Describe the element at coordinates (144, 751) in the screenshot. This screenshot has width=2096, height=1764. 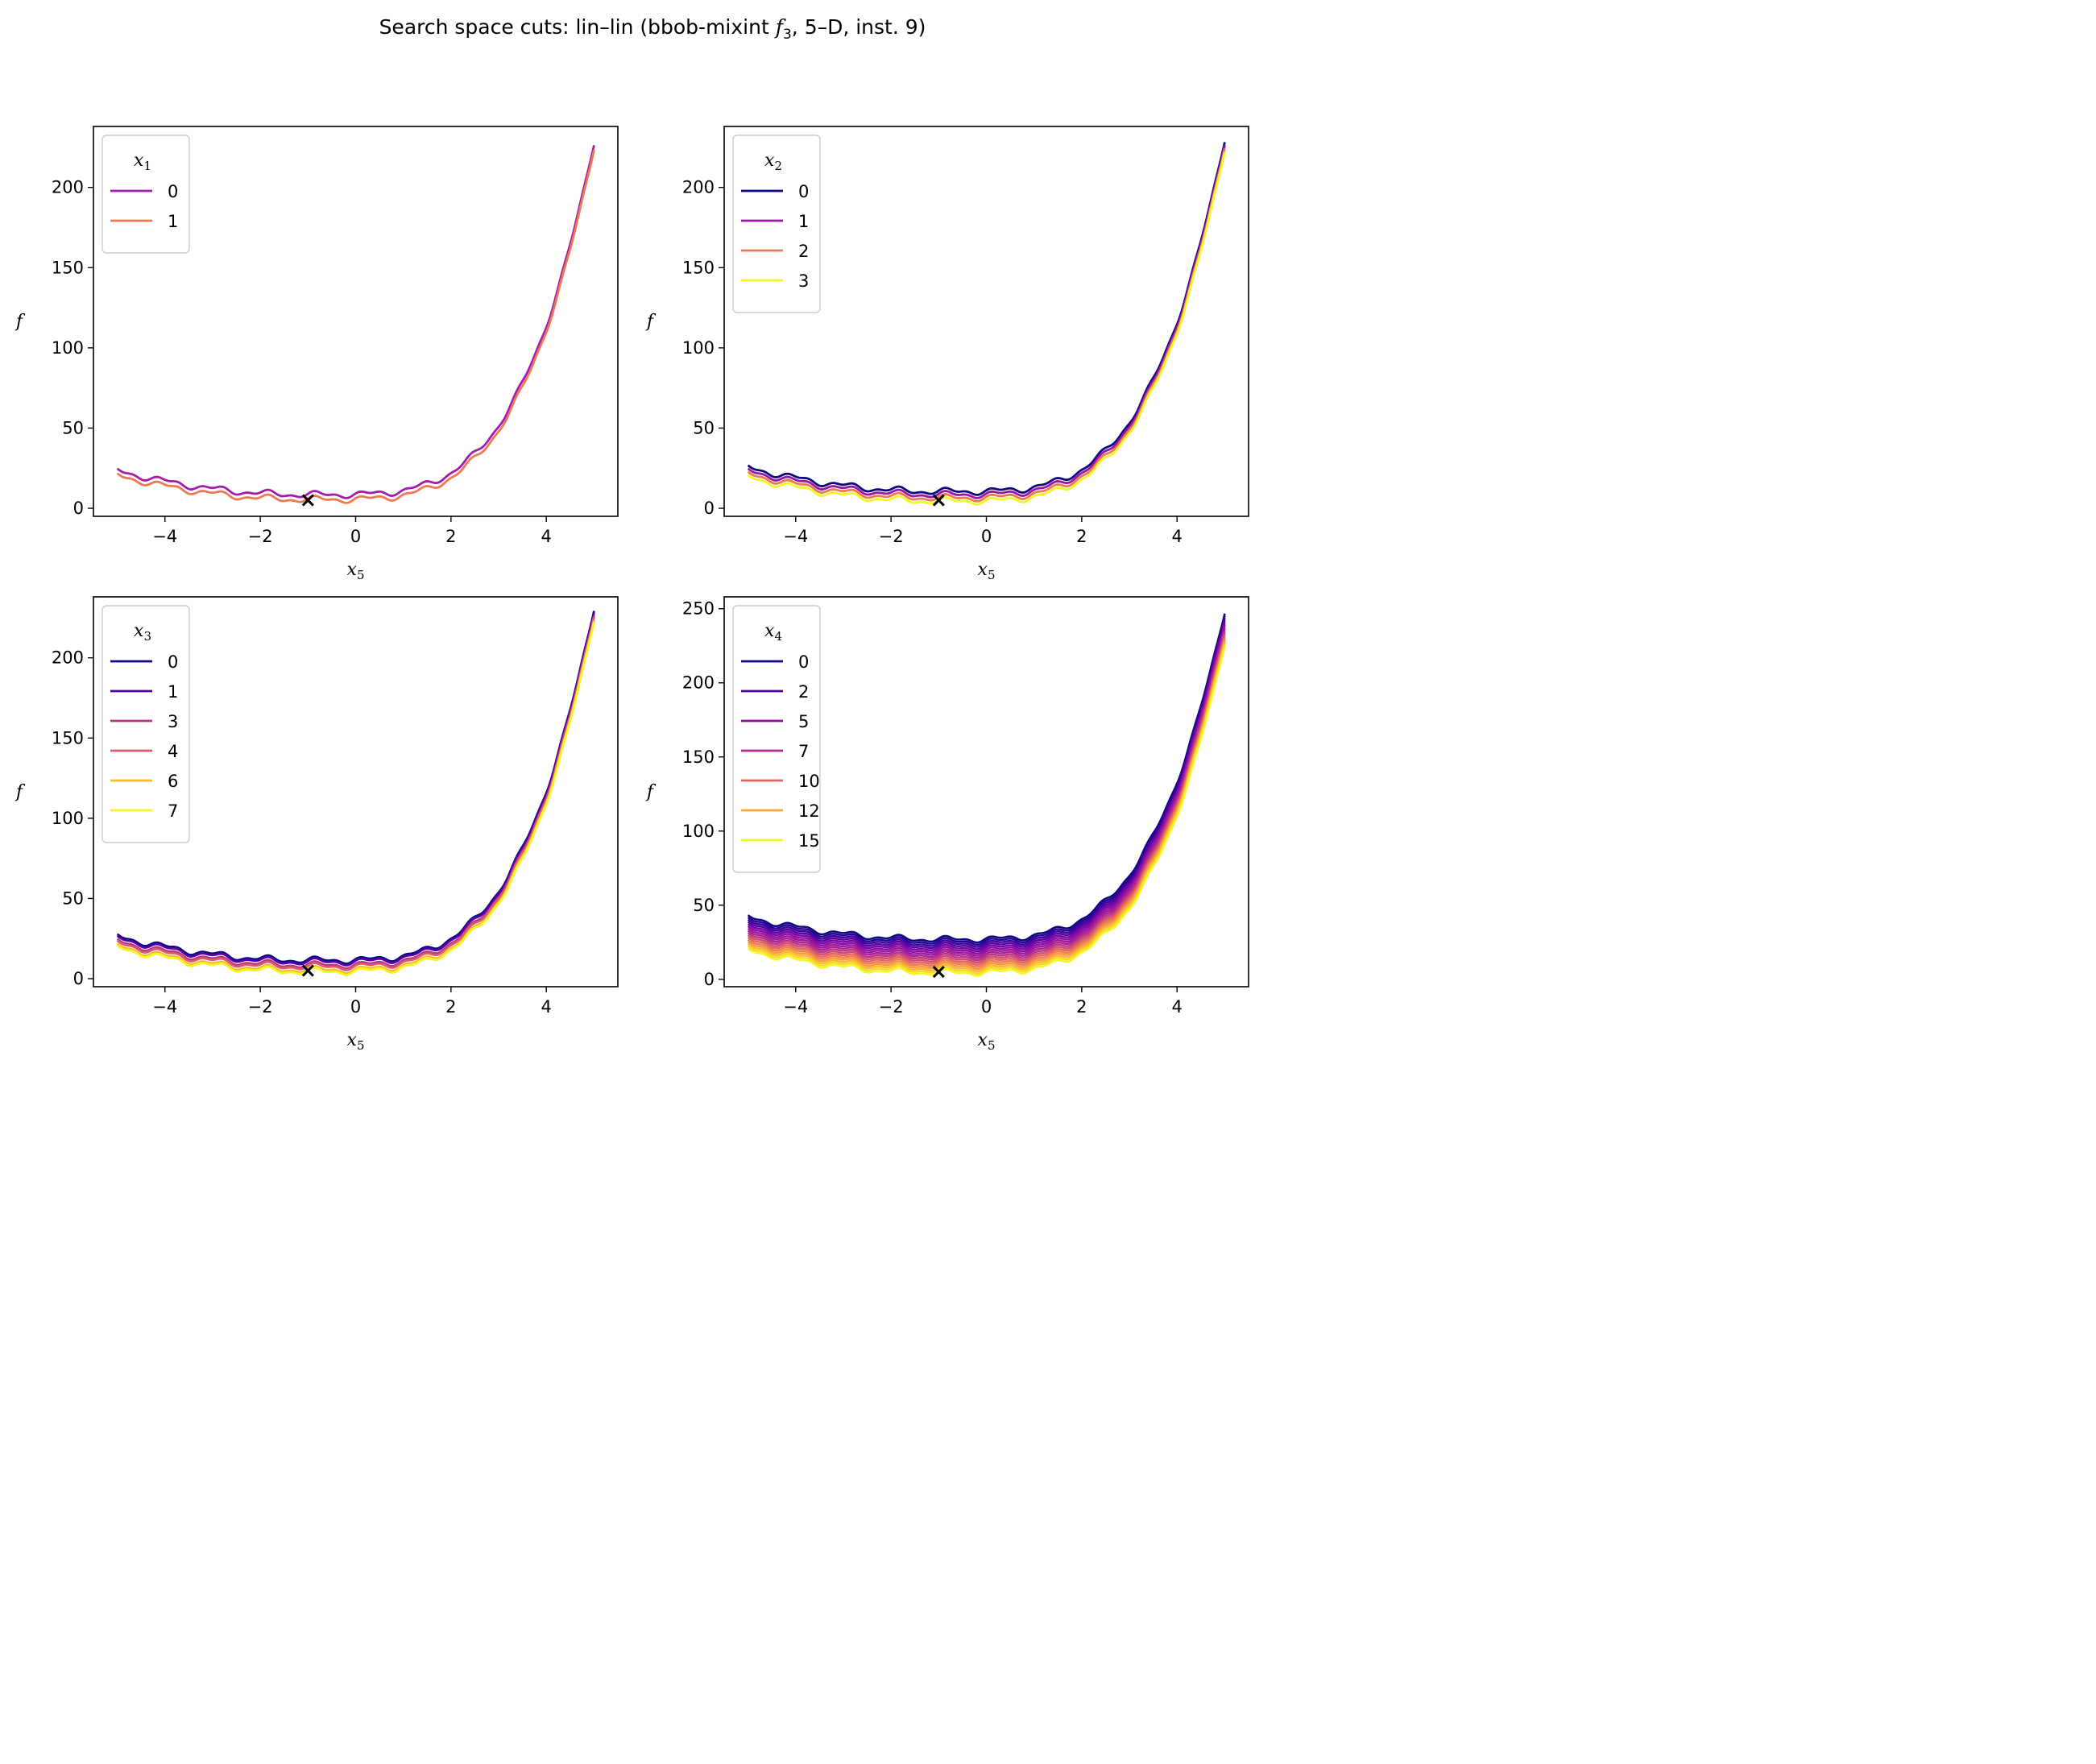
I see `legend-entry: 4` at that location.